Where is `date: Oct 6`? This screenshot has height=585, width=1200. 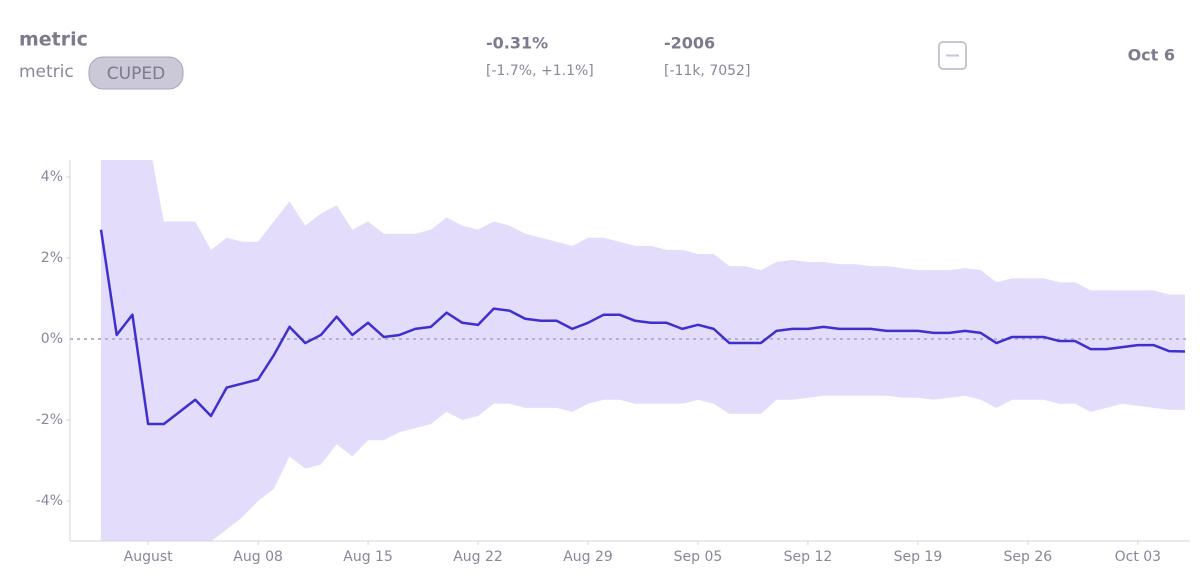 date: Oct 6 is located at coordinates (1151, 55).